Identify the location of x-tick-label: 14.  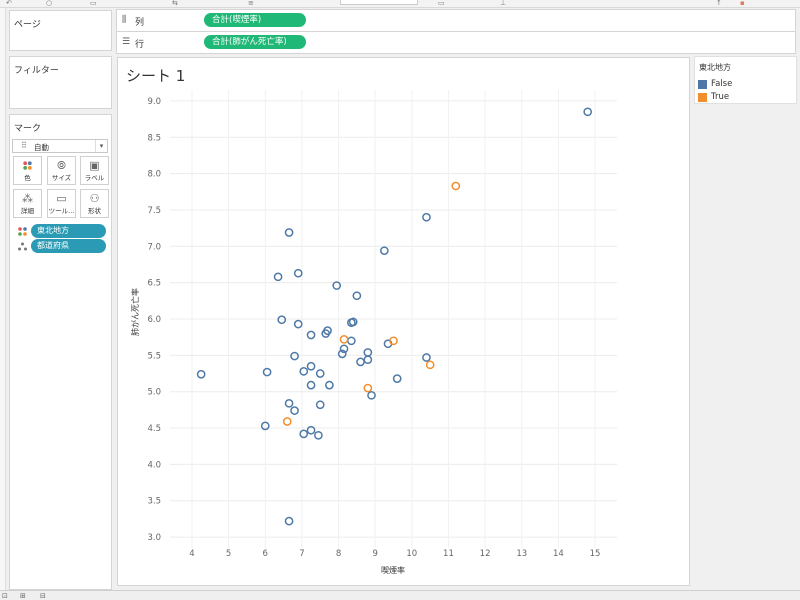
(558, 554).